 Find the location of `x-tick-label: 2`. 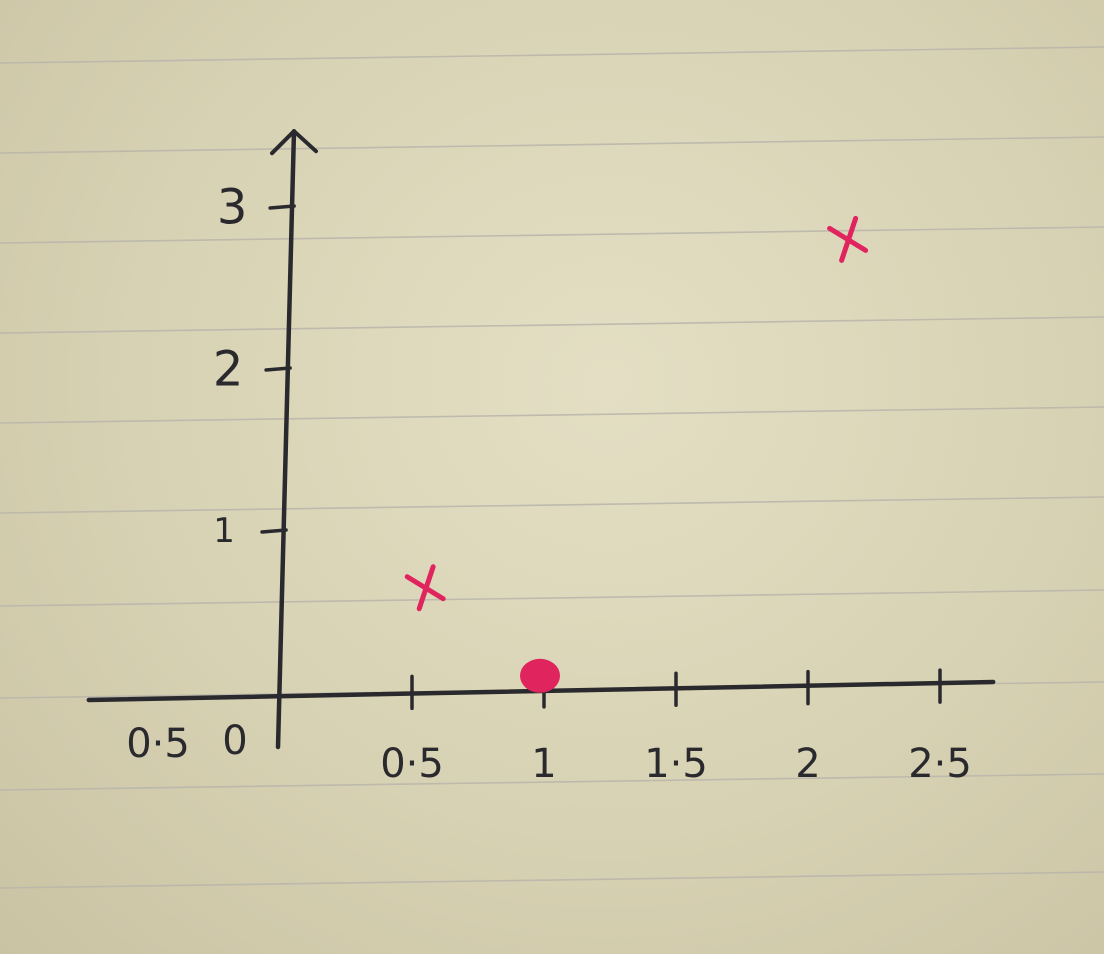

x-tick-label: 2 is located at coordinates (807, 764).